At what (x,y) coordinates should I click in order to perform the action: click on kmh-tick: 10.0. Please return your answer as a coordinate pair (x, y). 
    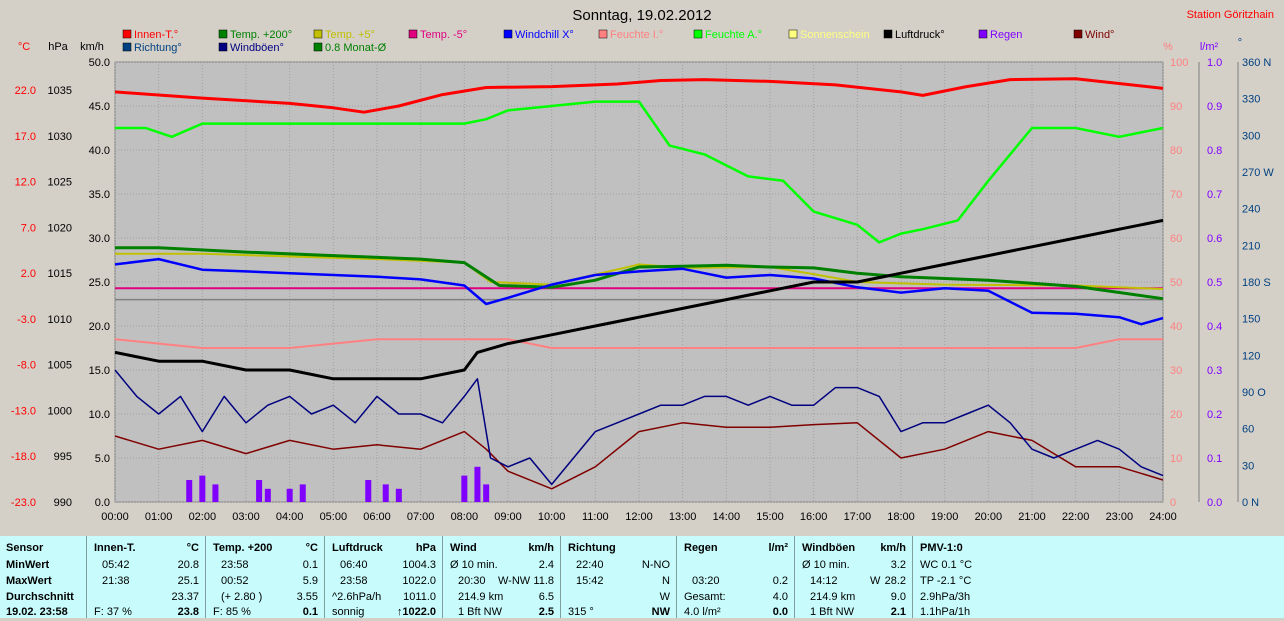
    Looking at the image, I should click on (99, 415).